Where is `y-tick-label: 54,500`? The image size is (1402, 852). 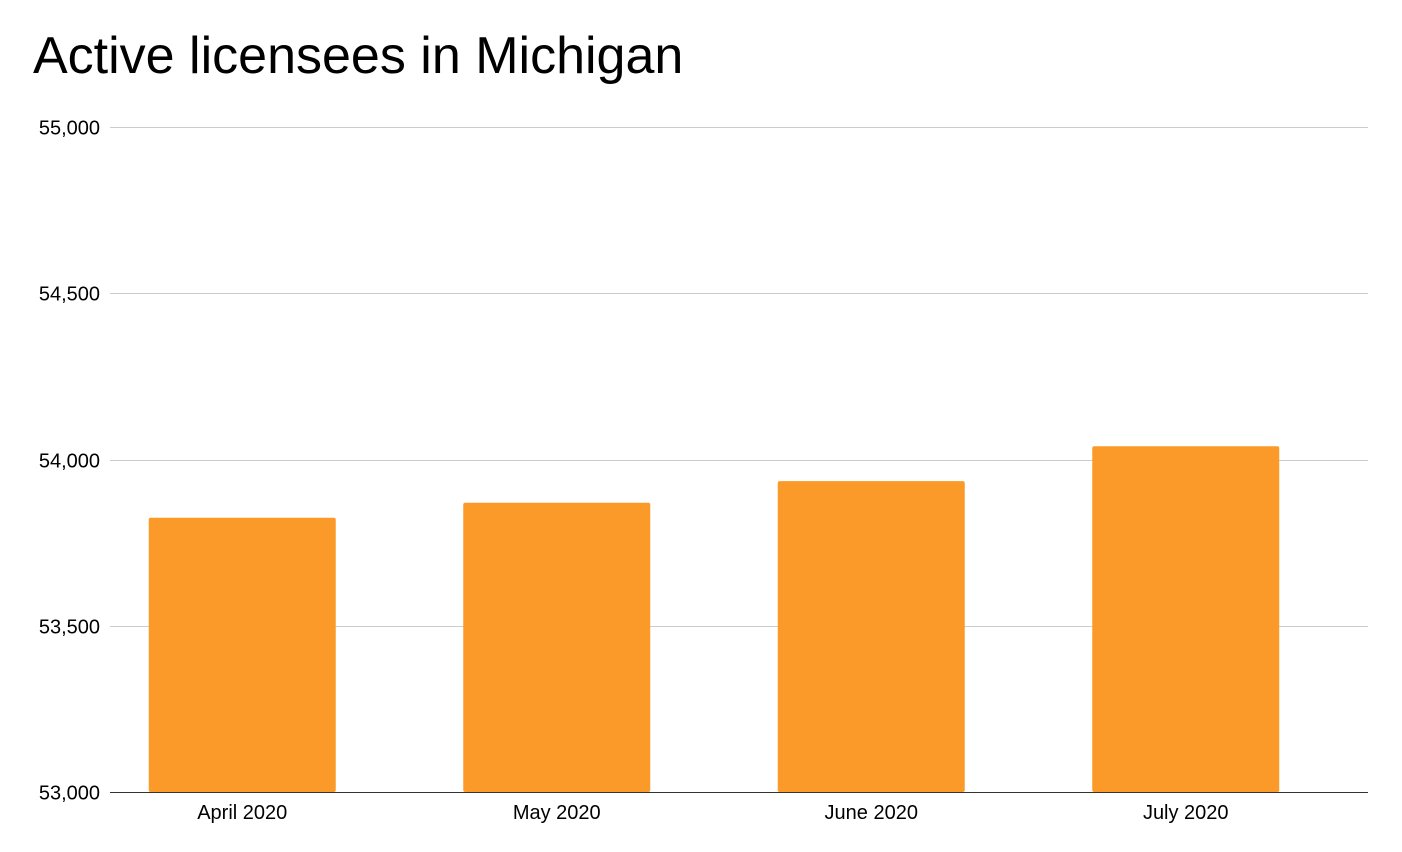
y-tick-label: 54,500 is located at coordinates (69, 295).